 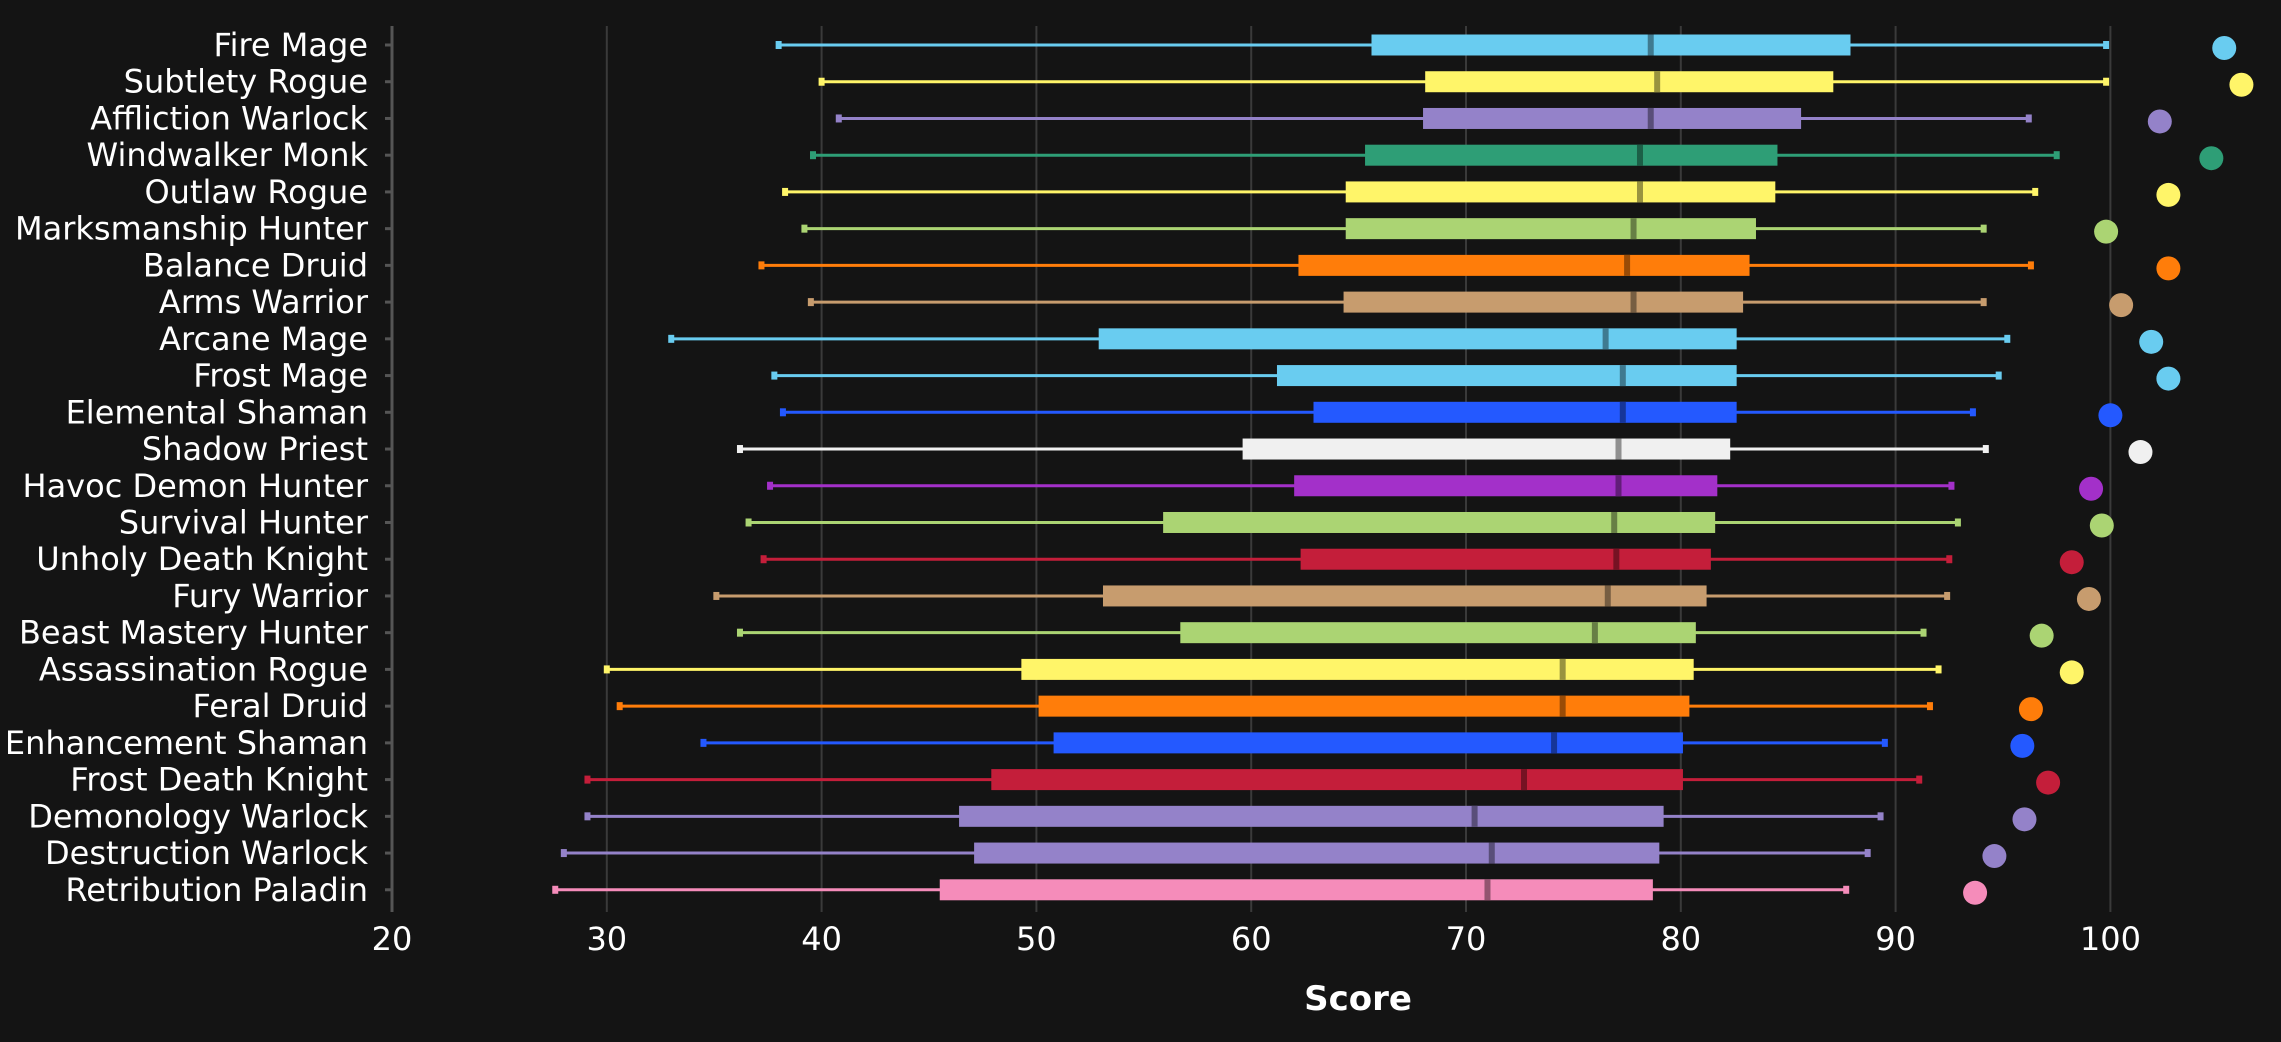 I want to click on category-label: Havoc Demon Hunter, so click(x=196, y=486).